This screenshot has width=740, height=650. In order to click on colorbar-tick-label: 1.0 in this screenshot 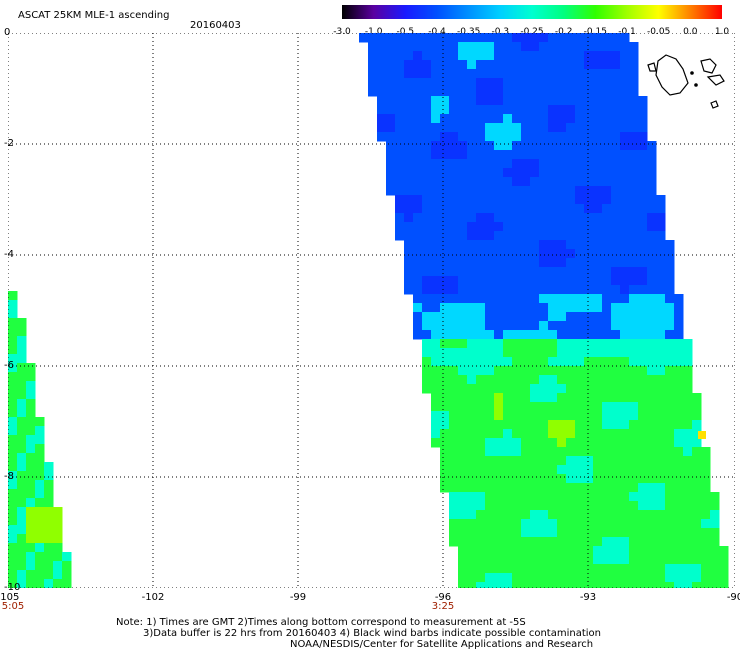, I will do `click(722, 32)`.